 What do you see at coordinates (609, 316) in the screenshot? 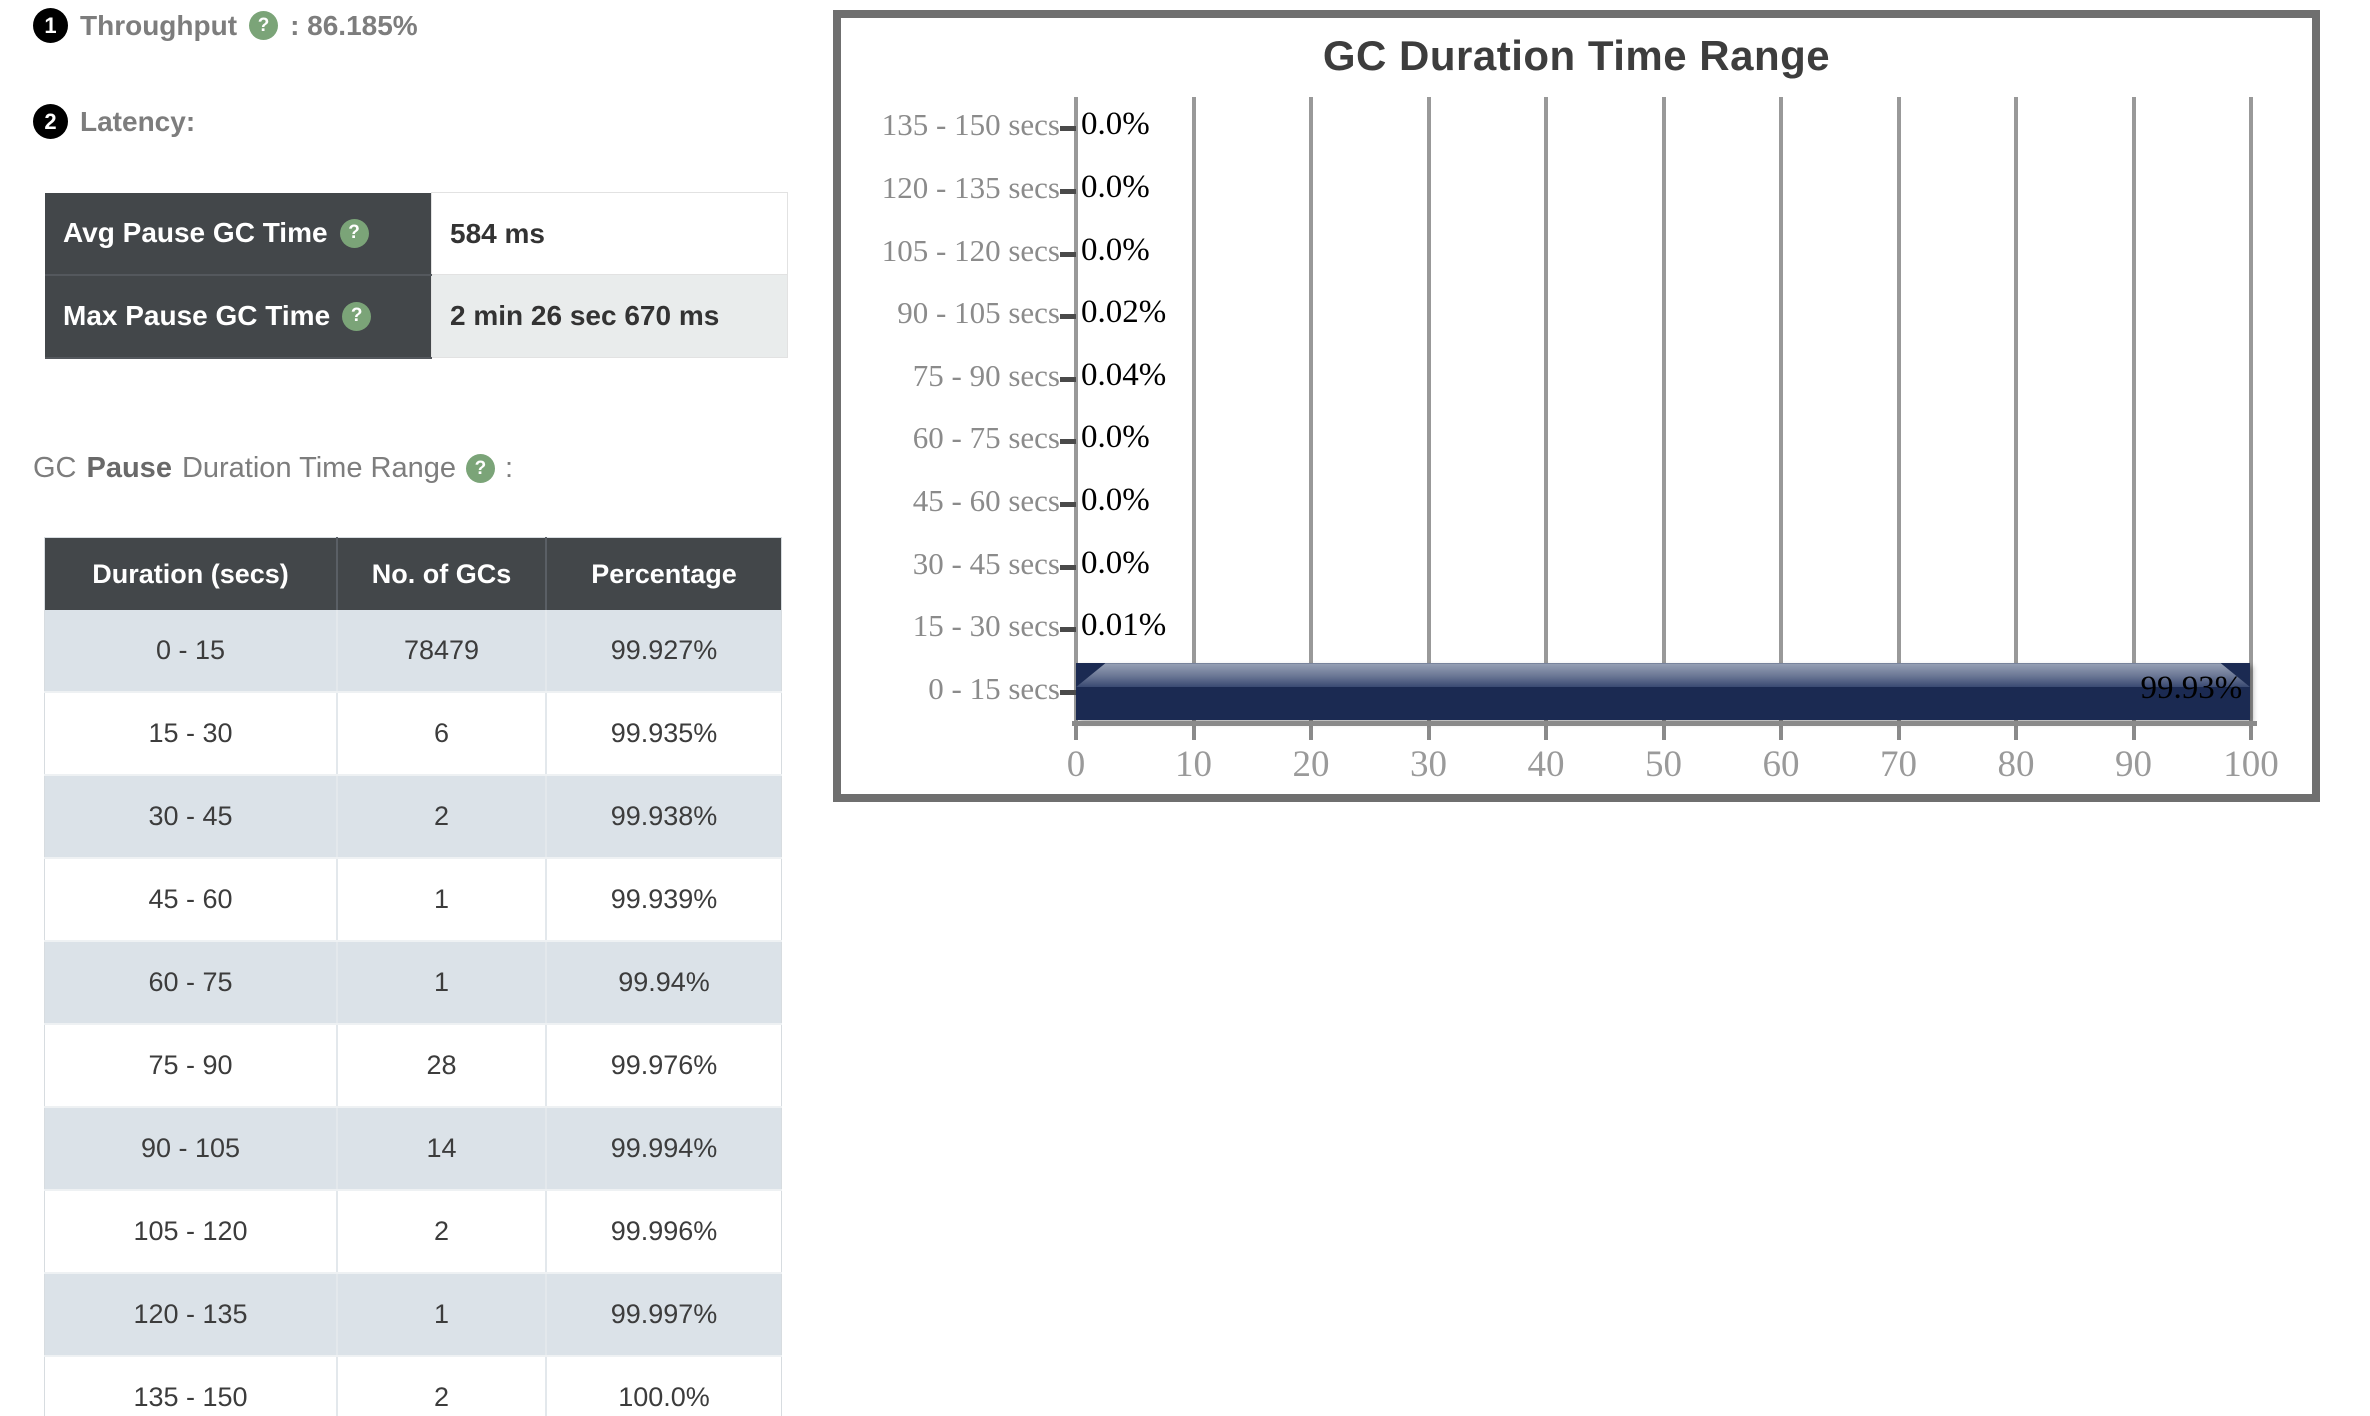
I see `latency-value-cell: 2 min 26 sec 670 ms` at bounding box center [609, 316].